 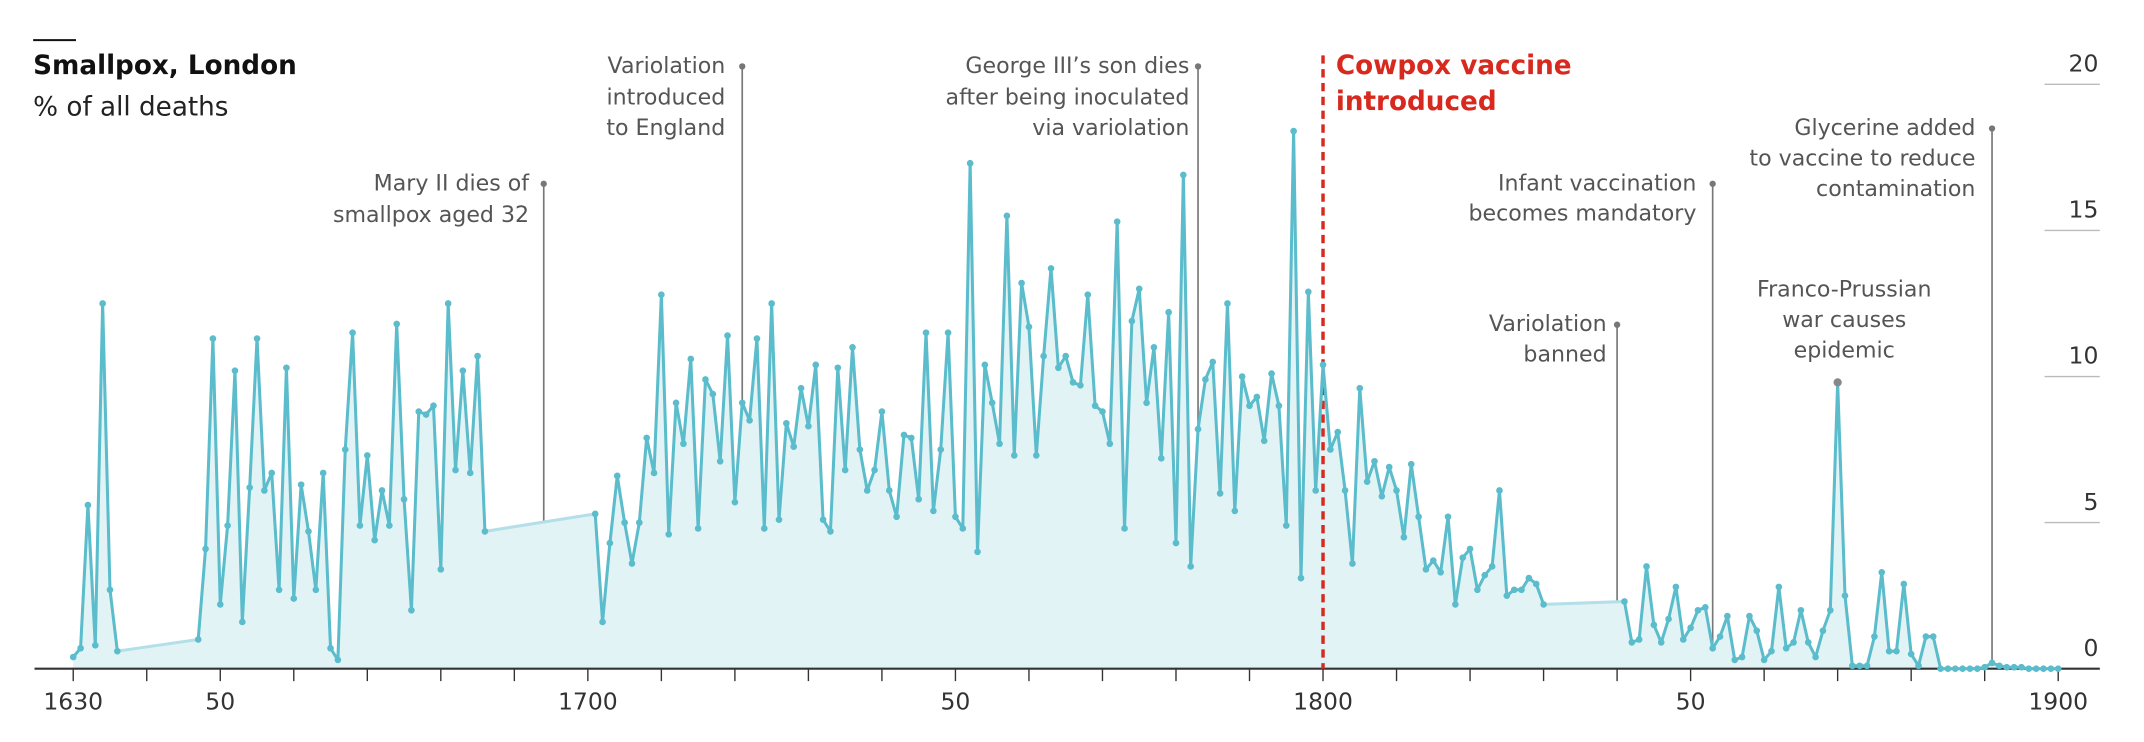 I want to click on annotation-text: Variolation, so click(x=667, y=66).